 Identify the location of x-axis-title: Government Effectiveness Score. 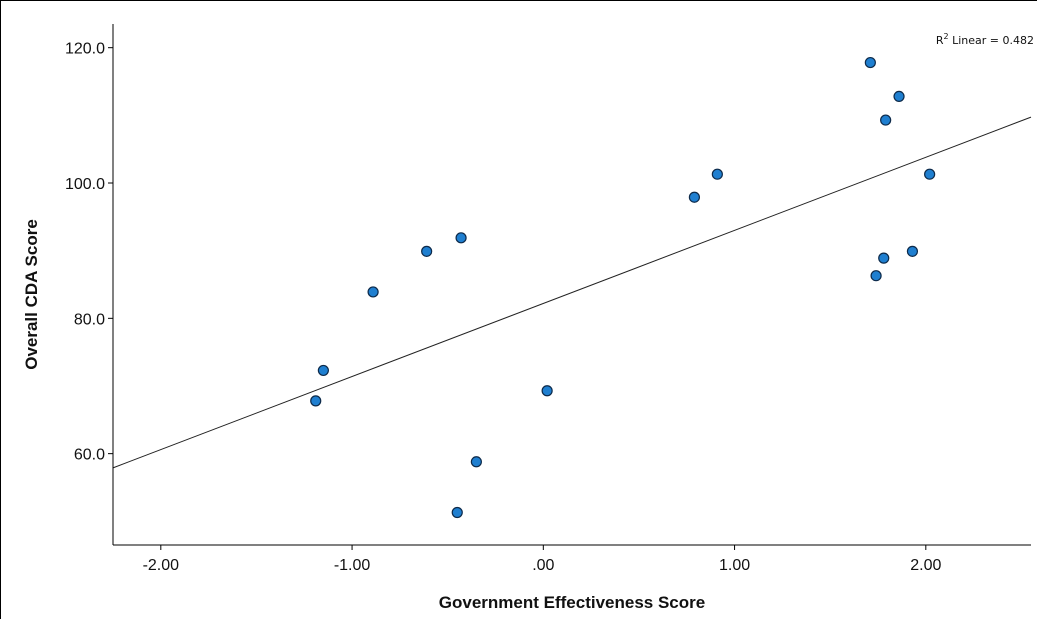
(572, 602).